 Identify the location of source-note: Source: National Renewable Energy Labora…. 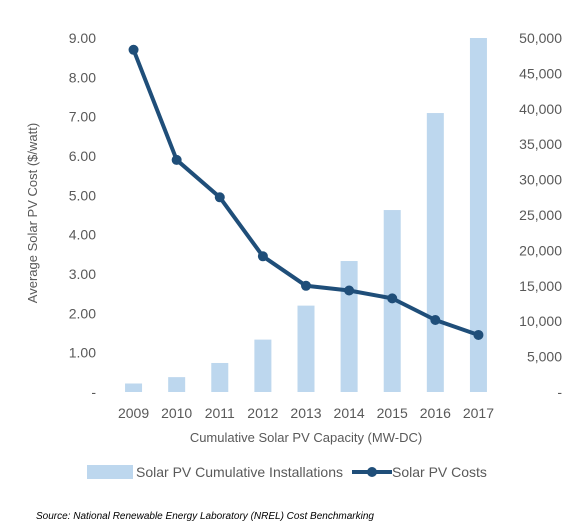
(205, 516).